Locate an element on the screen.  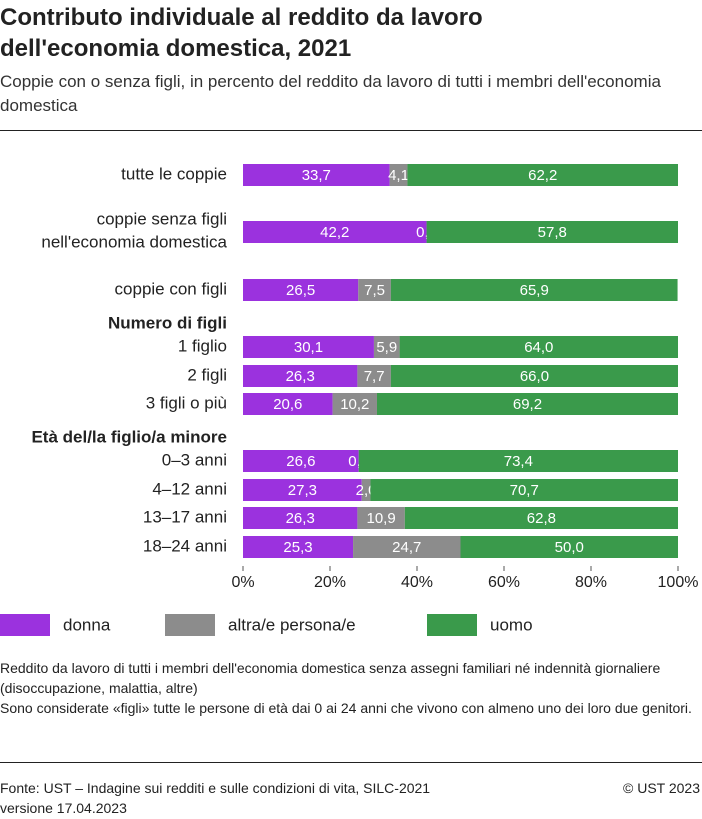
data-label: 64,0 is located at coordinates (538, 347).